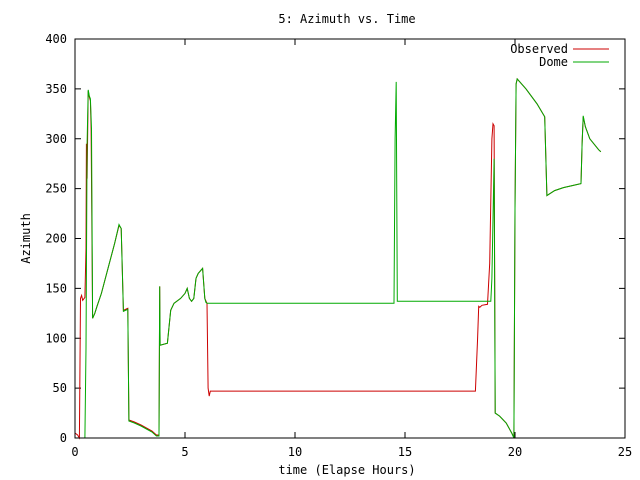  I want to click on y-tick-label: 200, so click(56, 239).